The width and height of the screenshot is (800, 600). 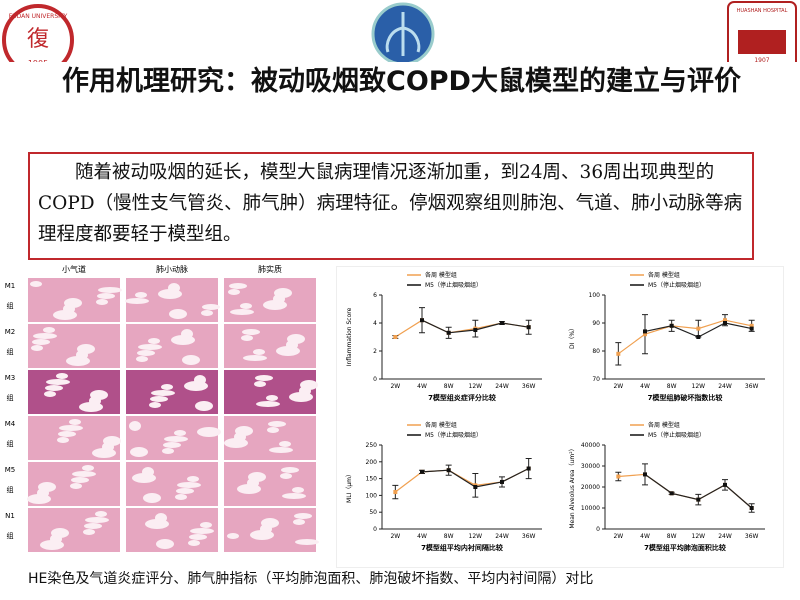 What do you see at coordinates (685, 547) in the screenshot?
I see `x-axis-label: 7模型组平均肺泡面积比较` at bounding box center [685, 547].